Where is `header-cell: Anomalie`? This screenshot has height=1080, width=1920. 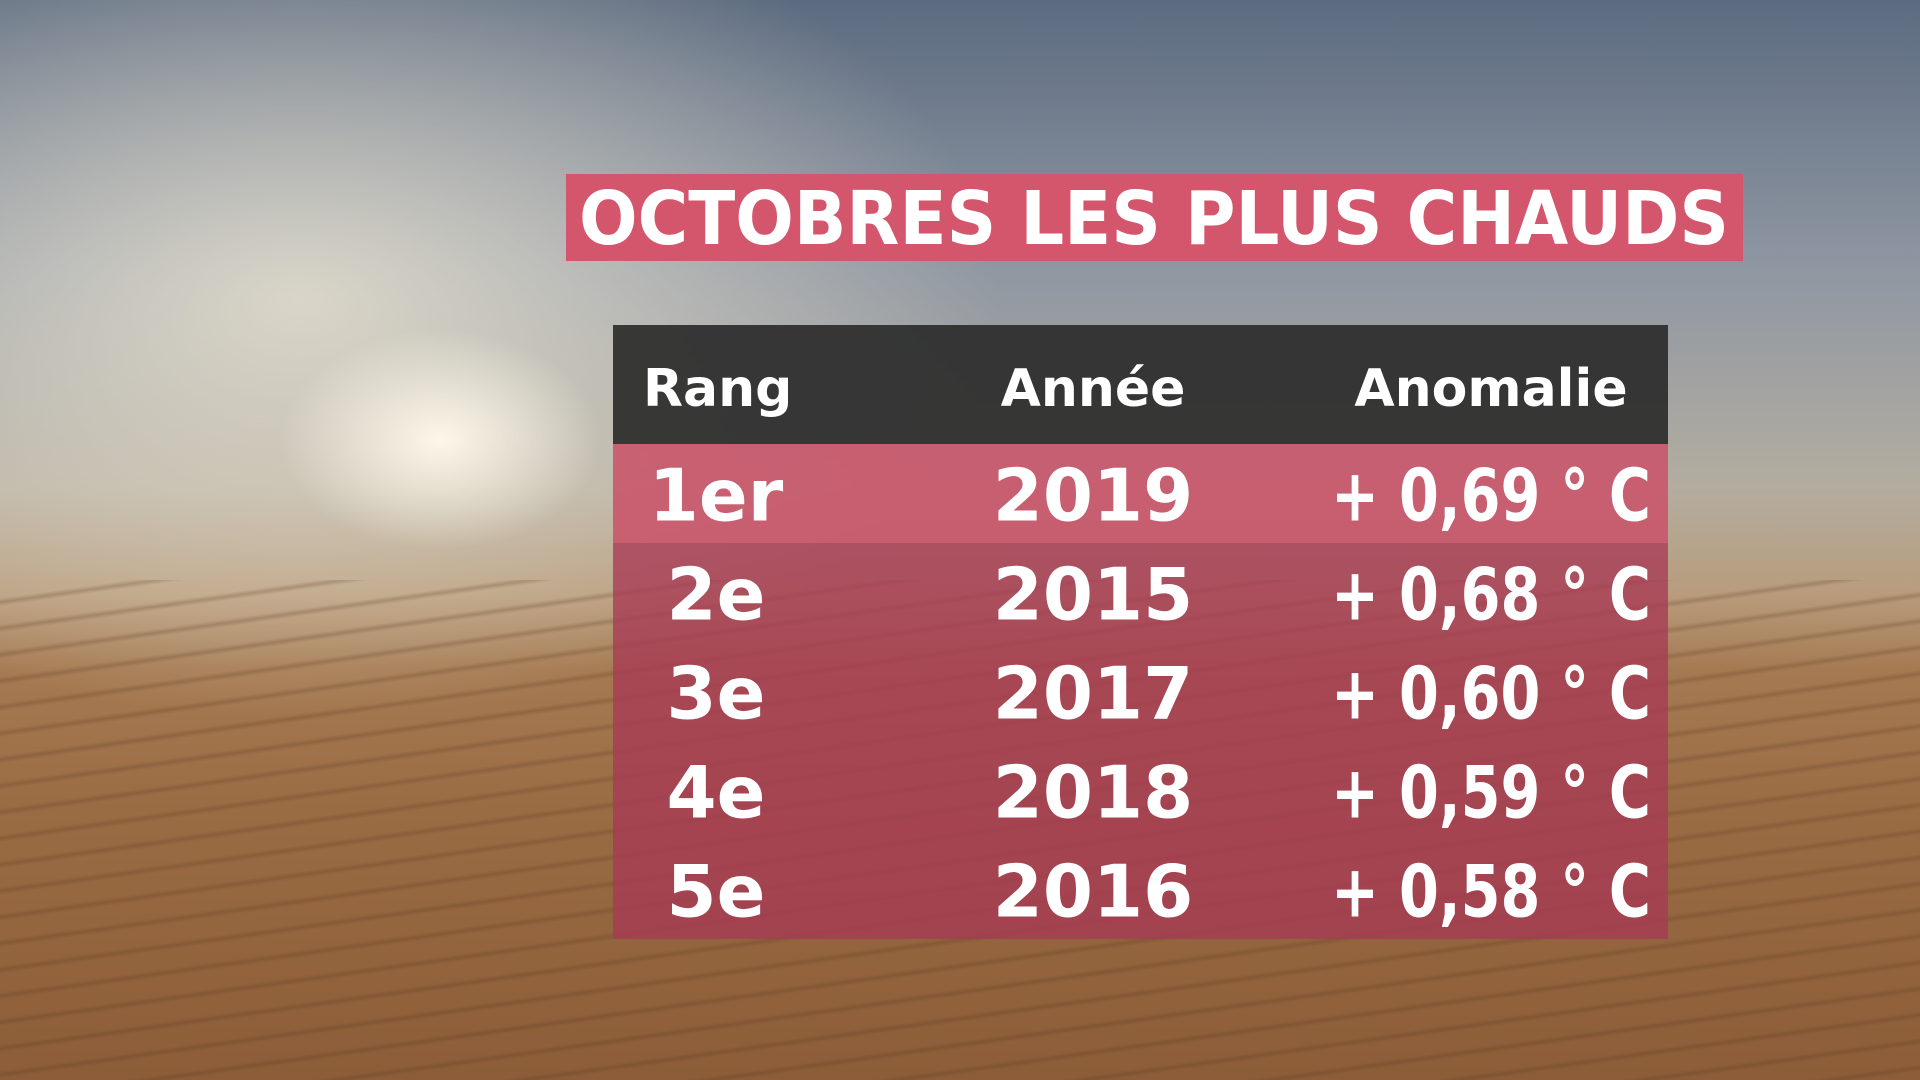
header-cell: Anomalie is located at coordinates (1490, 389).